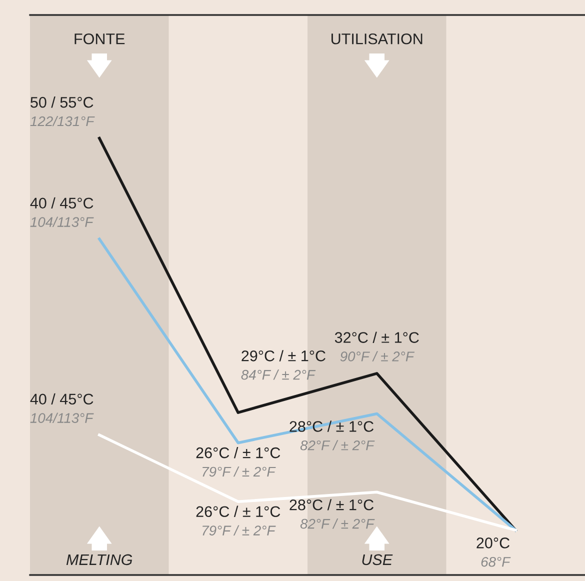  Describe the element at coordinates (283, 365) in the screenshot. I see `data-label: 29°C / ± 1°C 84°F / ± 2°F` at that location.